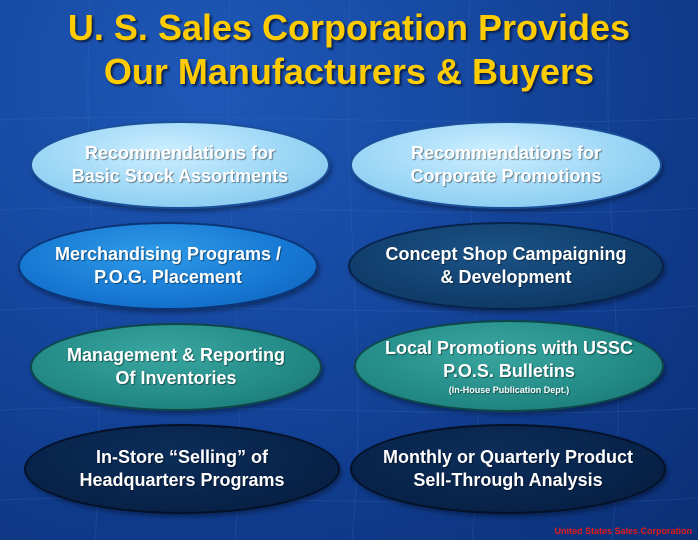 This screenshot has height=540, width=698. I want to click on oval-text-line: Headquarters Programs, so click(182, 480).